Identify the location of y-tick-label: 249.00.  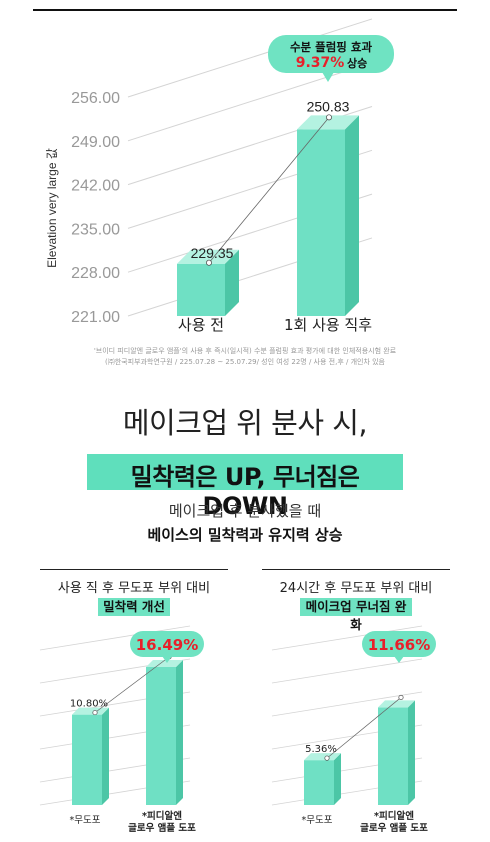
(95, 142).